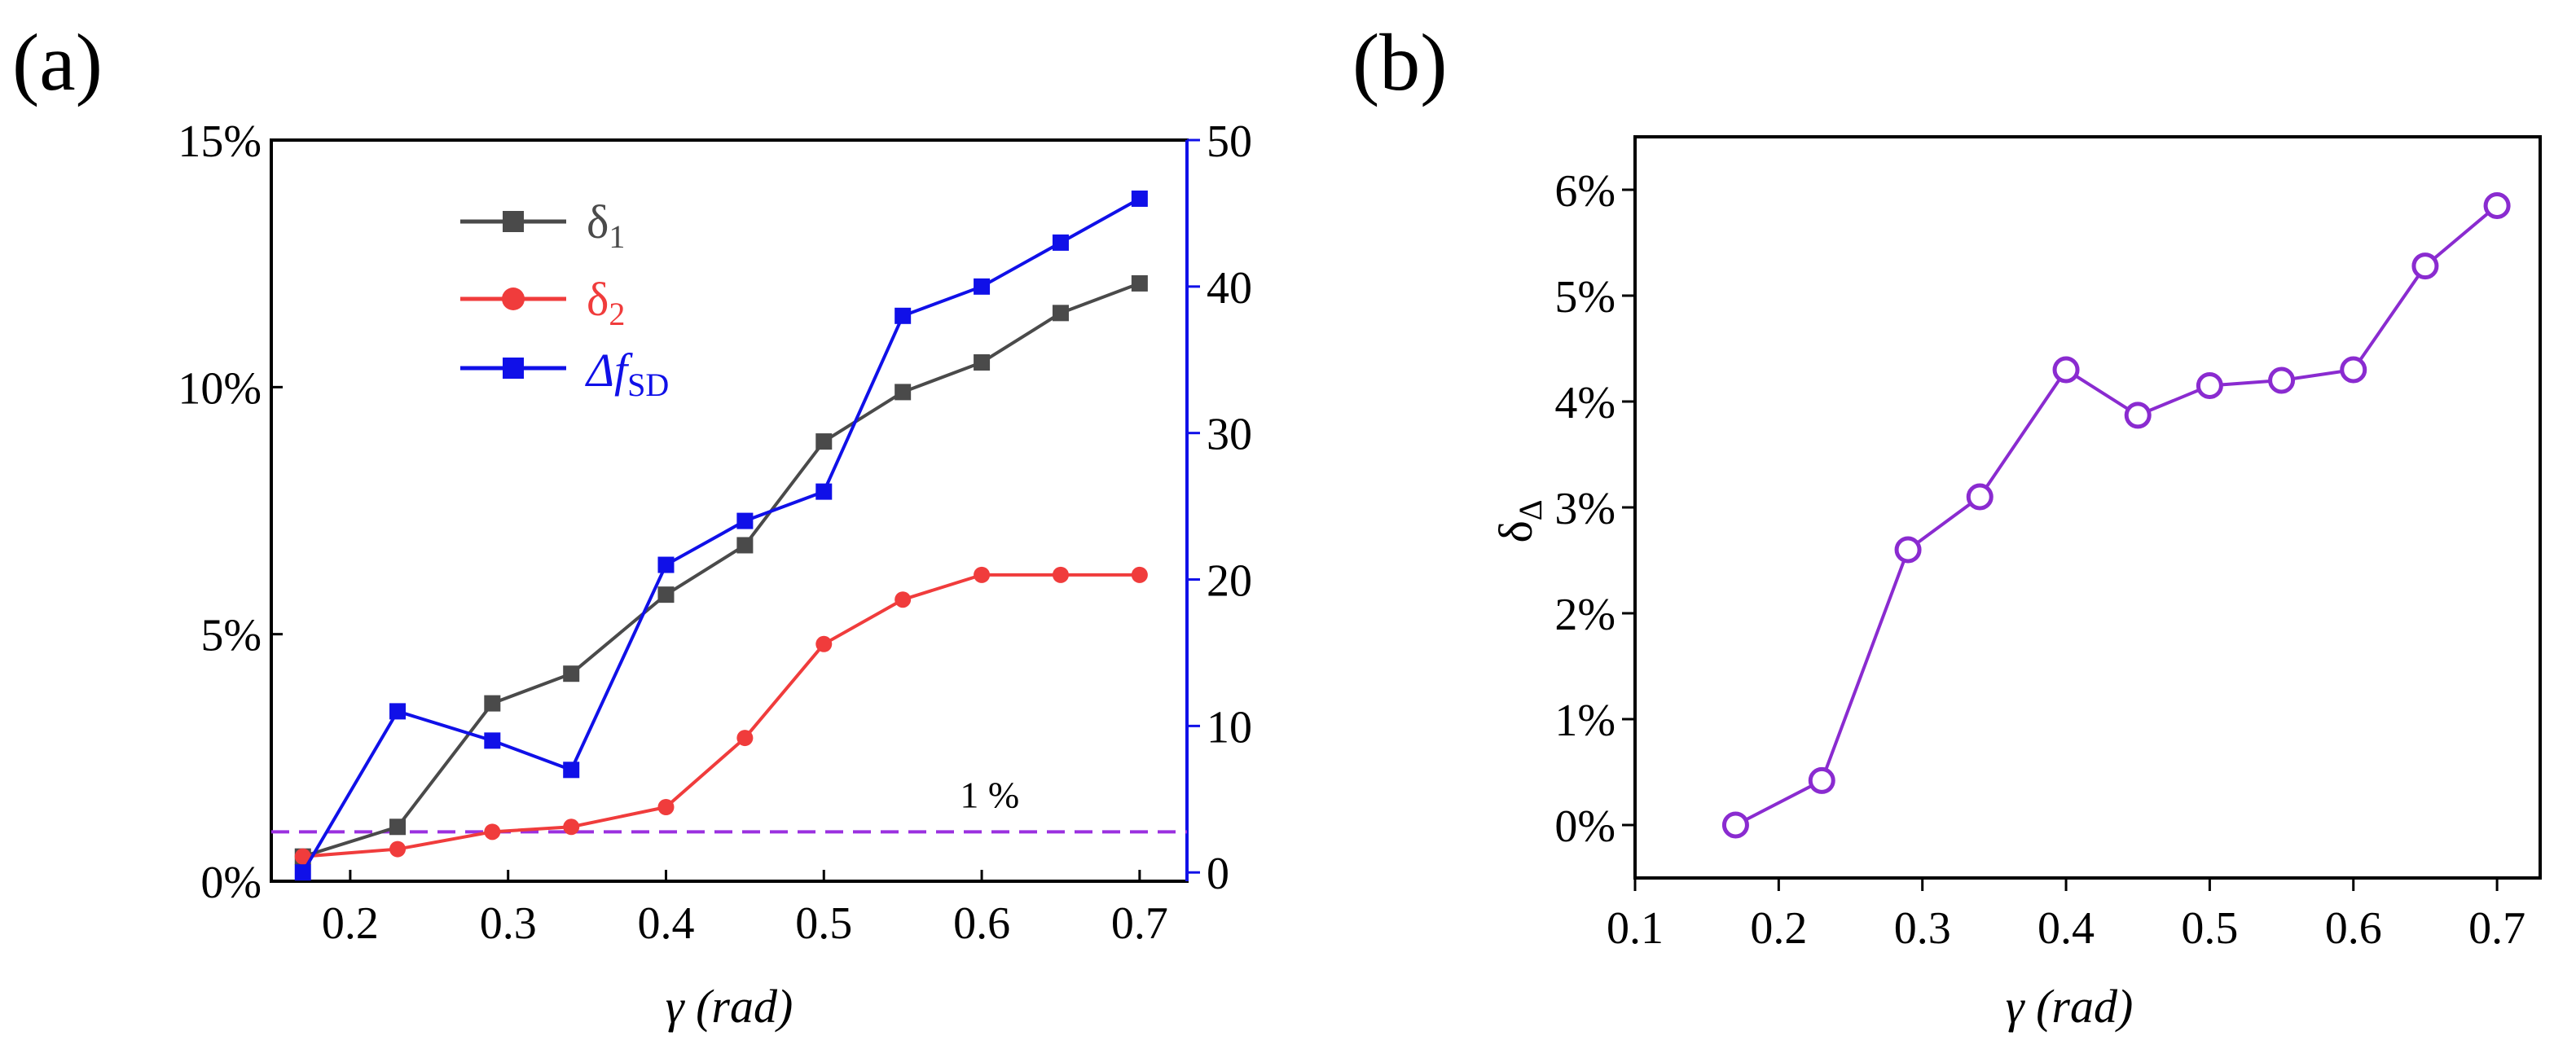  What do you see at coordinates (1584, 403) in the screenshot?
I see `panel-b-ytick-label: 4%` at bounding box center [1584, 403].